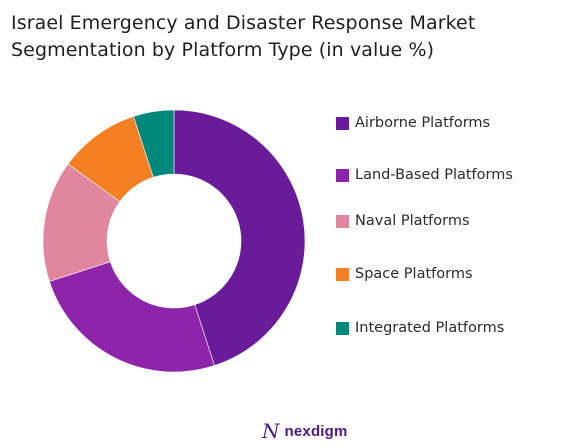 The width and height of the screenshot is (567, 447). What do you see at coordinates (271, 431) in the screenshot?
I see `brand-mark-icon: N` at bounding box center [271, 431].